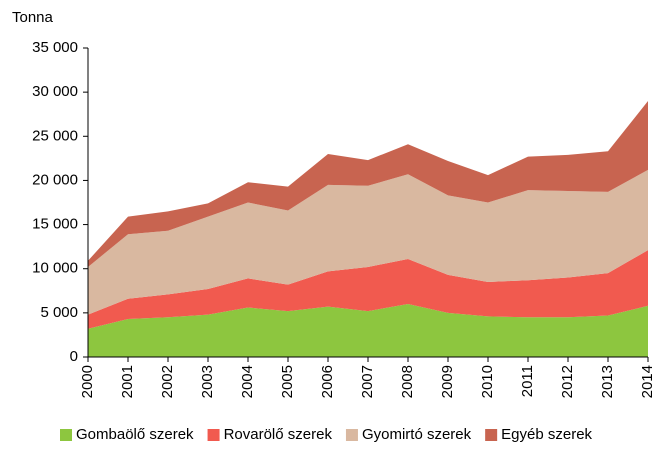  I want to click on x-tick-label: 2013, so click(607, 381).